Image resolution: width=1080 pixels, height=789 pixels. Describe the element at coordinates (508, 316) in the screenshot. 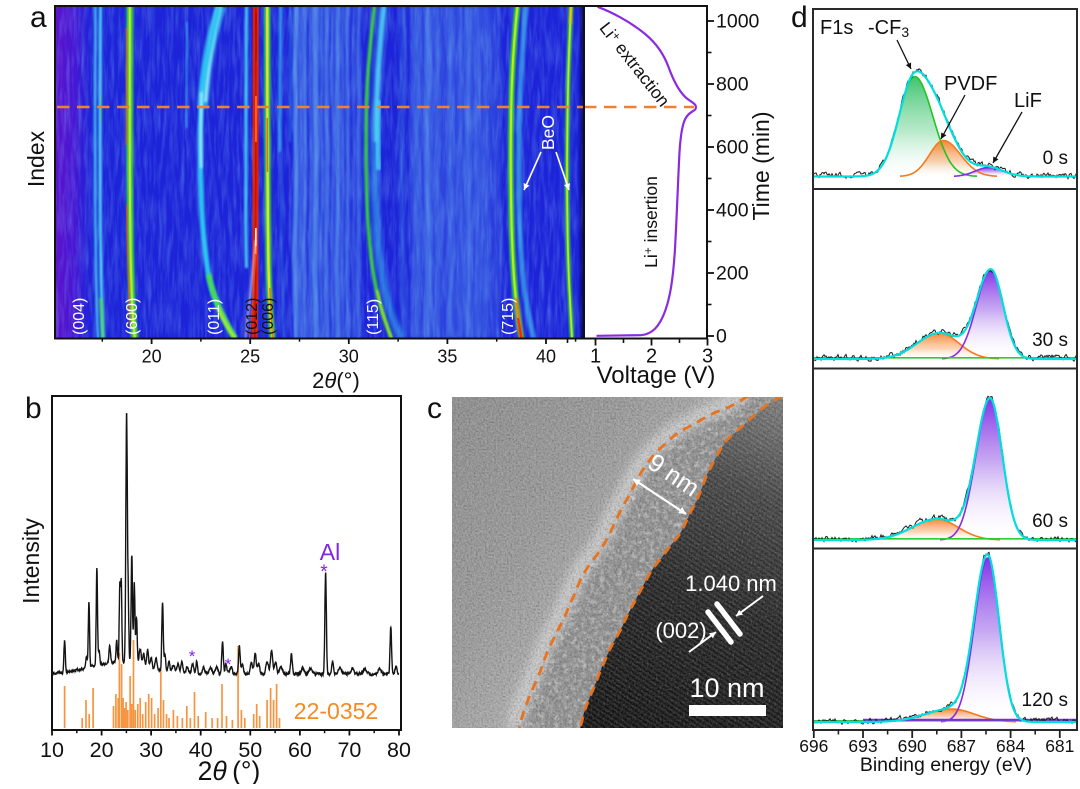

I see `svg-text: (715)` at that location.